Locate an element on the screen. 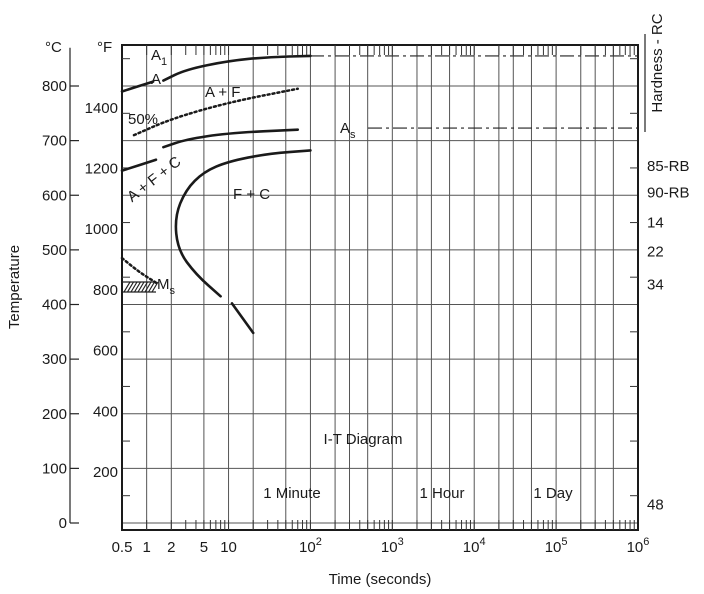 The image size is (704, 594). fahrenheit-tick-label: 1000 is located at coordinates (101, 229).